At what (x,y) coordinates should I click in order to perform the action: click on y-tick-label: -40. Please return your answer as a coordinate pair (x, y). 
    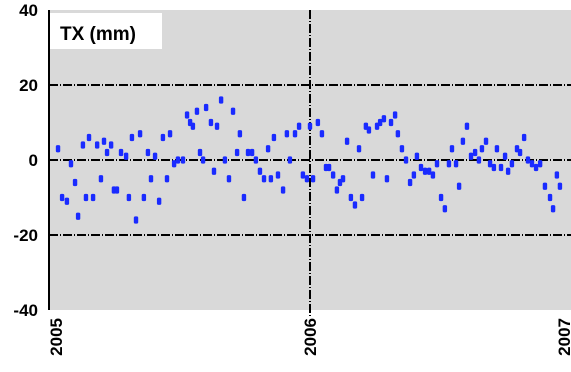
    Looking at the image, I should click on (25, 310).